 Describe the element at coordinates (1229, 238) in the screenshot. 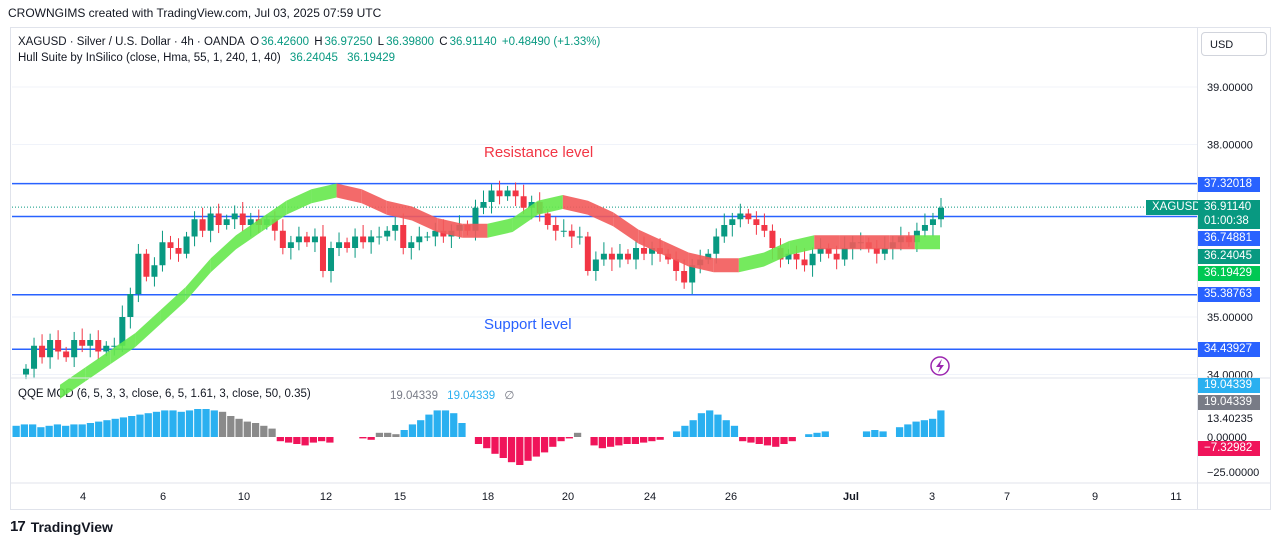

I see `level-badge-2: 36.74881` at that location.